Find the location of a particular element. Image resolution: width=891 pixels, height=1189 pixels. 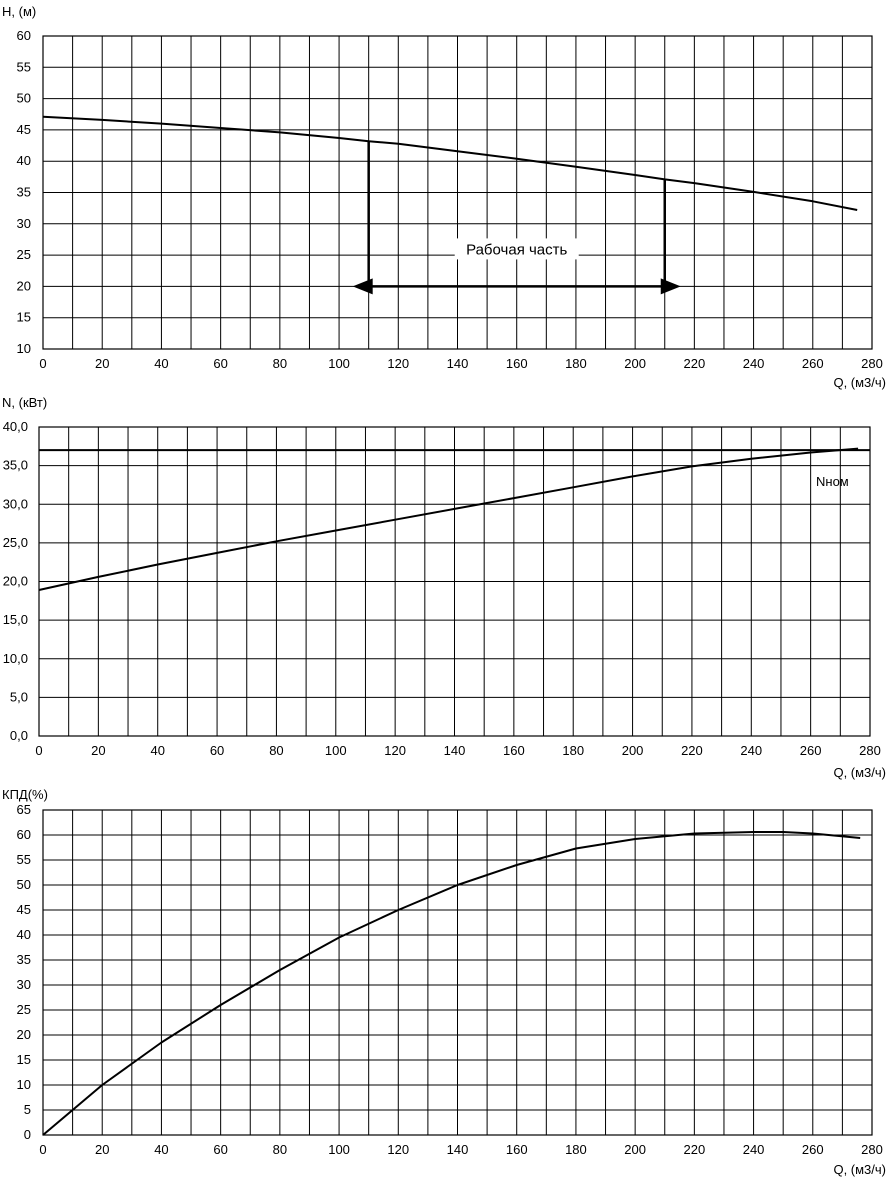

y-tick-label: 15,0 is located at coordinates (15, 619).